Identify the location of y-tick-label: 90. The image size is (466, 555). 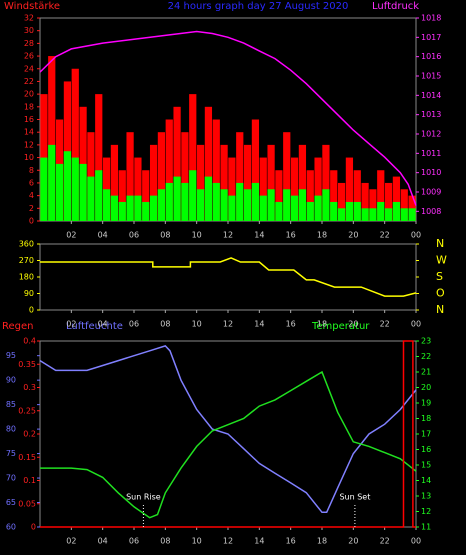
(29, 293).